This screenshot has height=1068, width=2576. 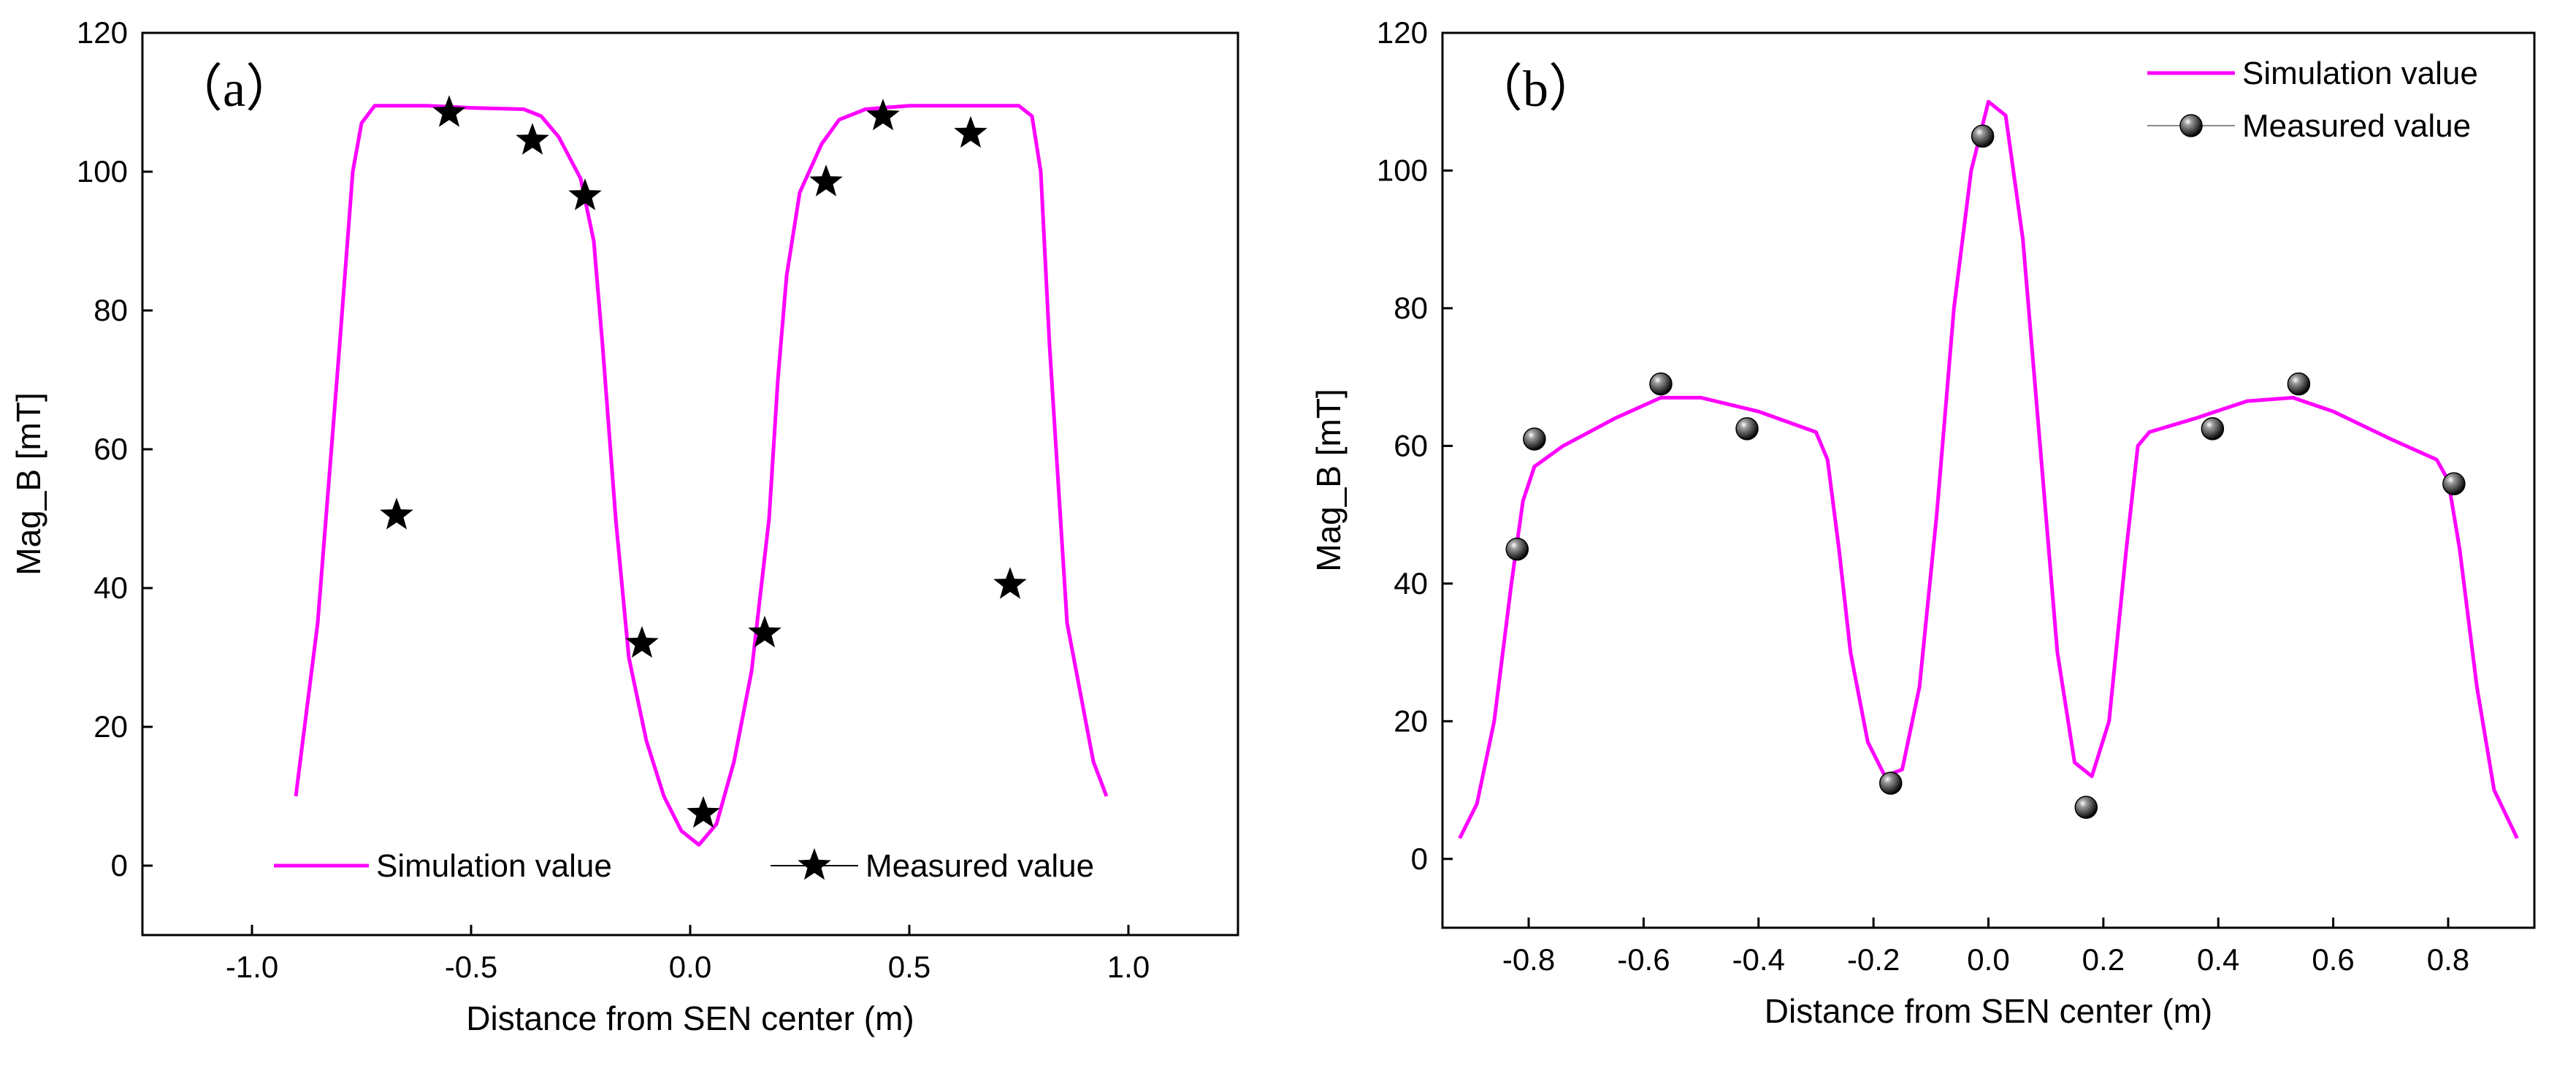 What do you see at coordinates (2103, 959) in the screenshot?
I see `x-tick-label: 0.2` at bounding box center [2103, 959].